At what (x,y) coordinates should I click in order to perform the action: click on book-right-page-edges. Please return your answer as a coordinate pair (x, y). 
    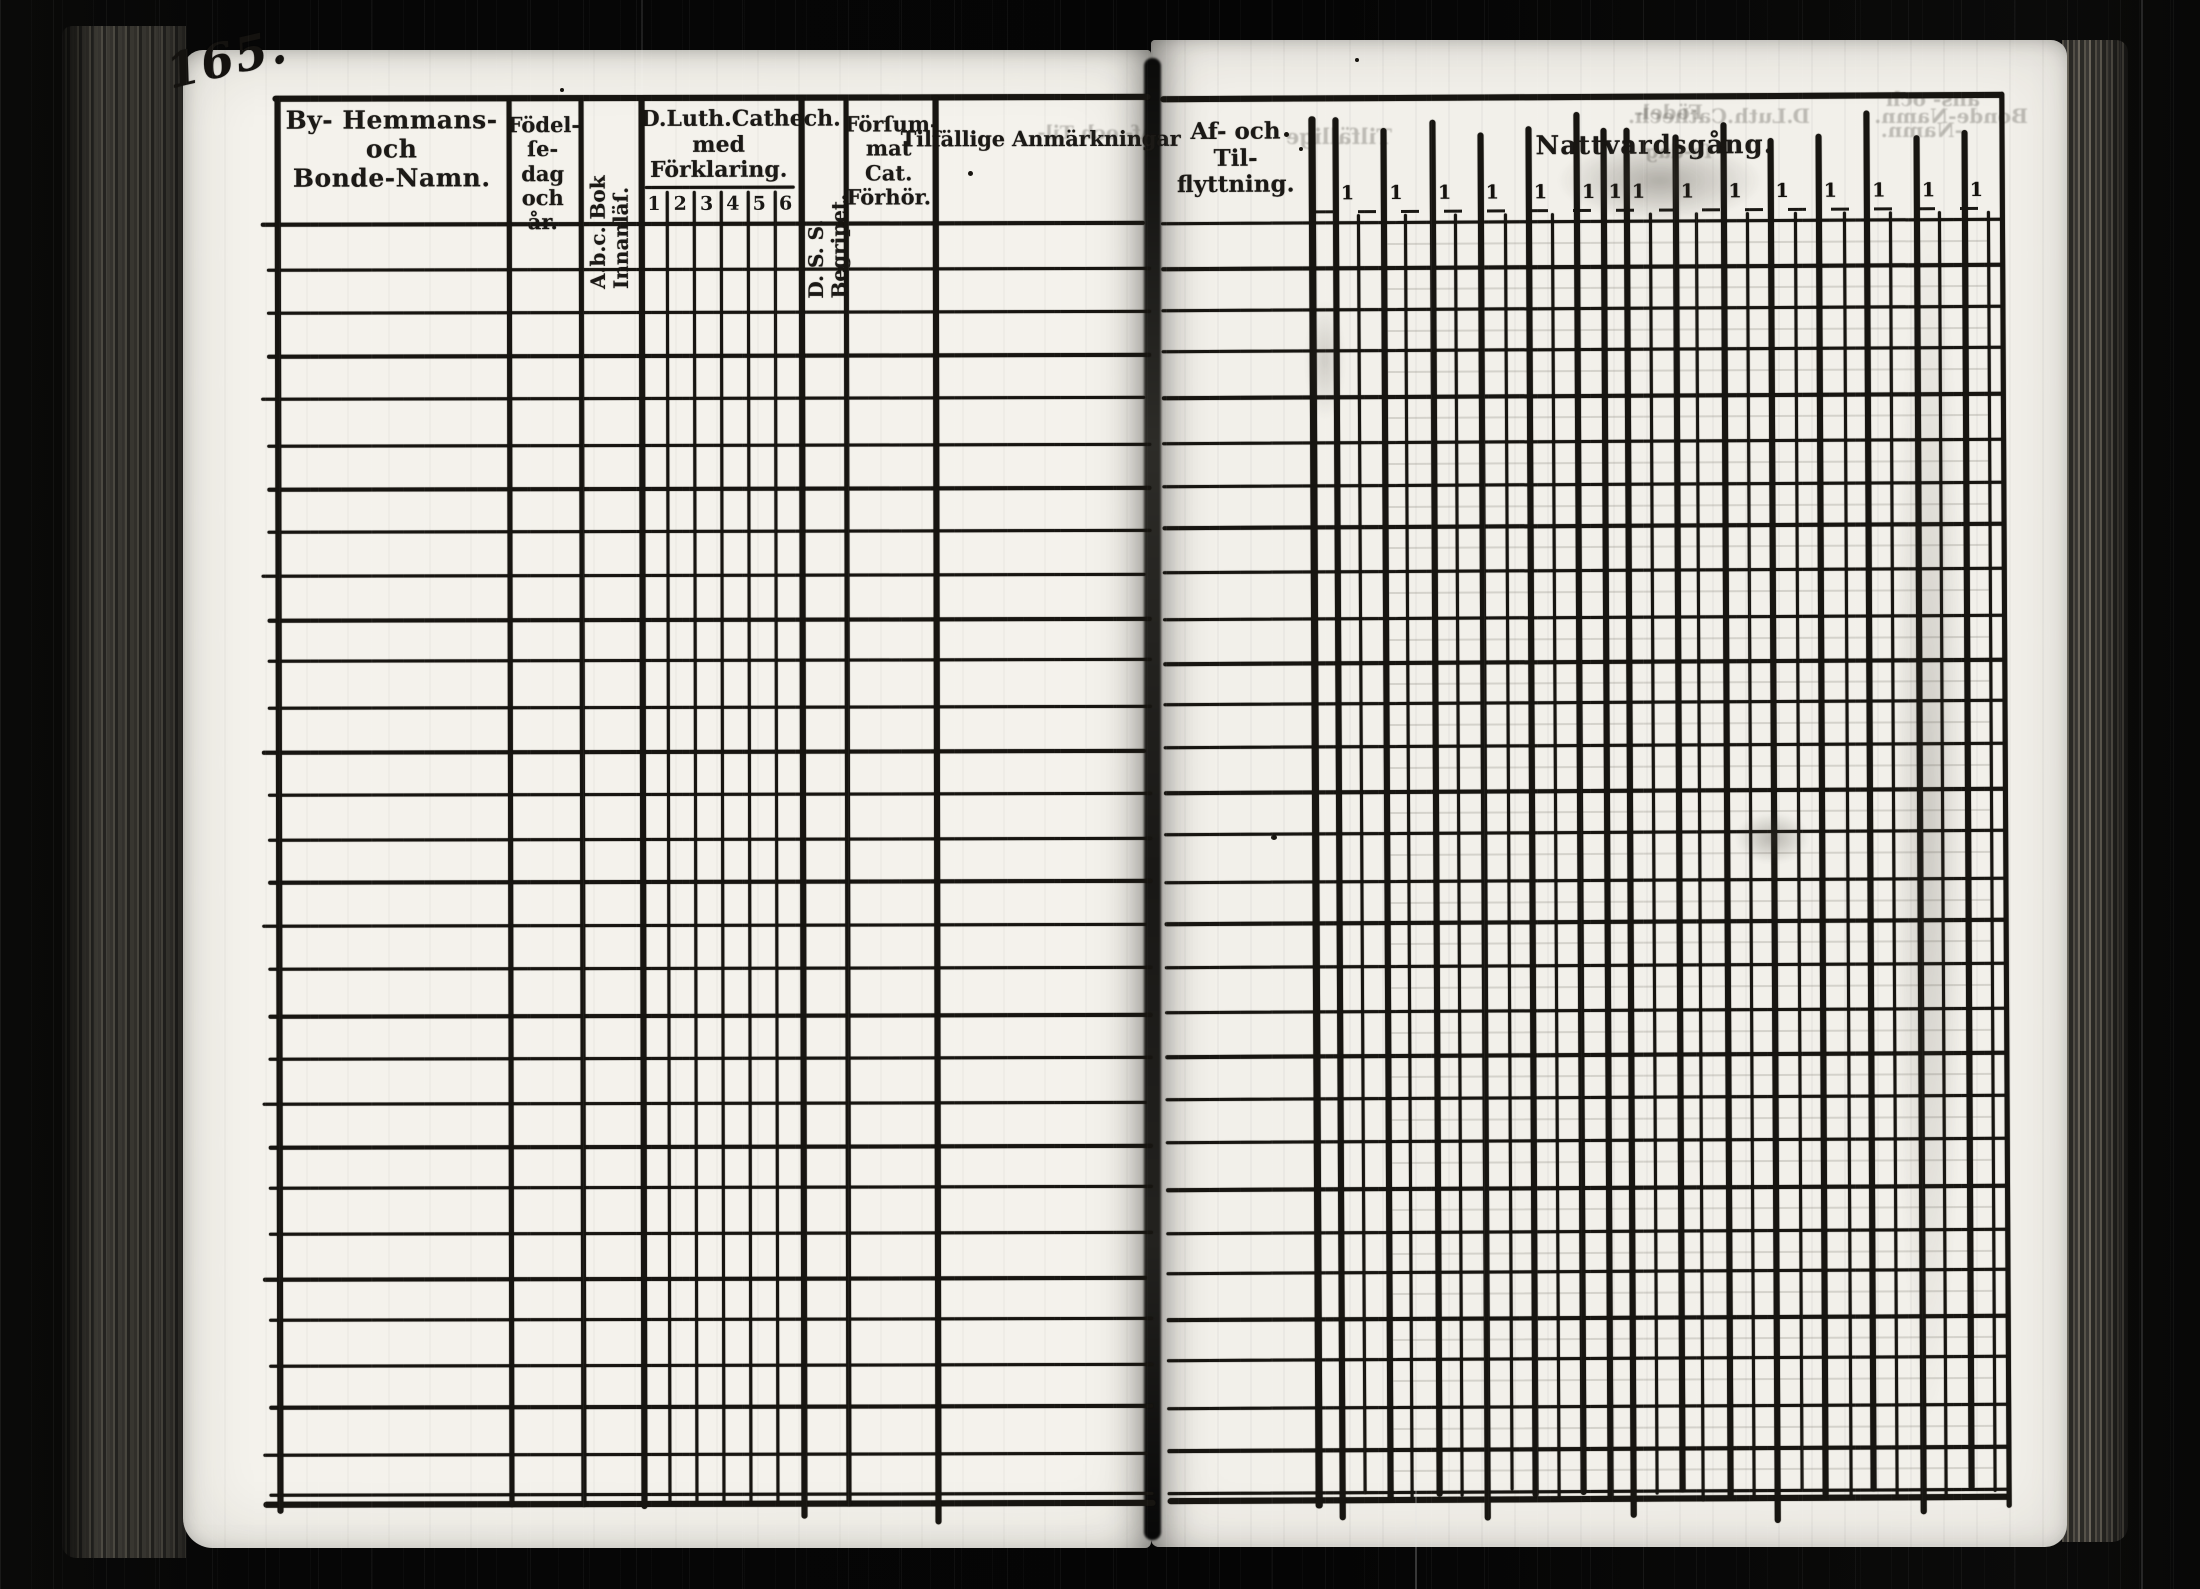
    Looking at the image, I should click on (2095, 791).